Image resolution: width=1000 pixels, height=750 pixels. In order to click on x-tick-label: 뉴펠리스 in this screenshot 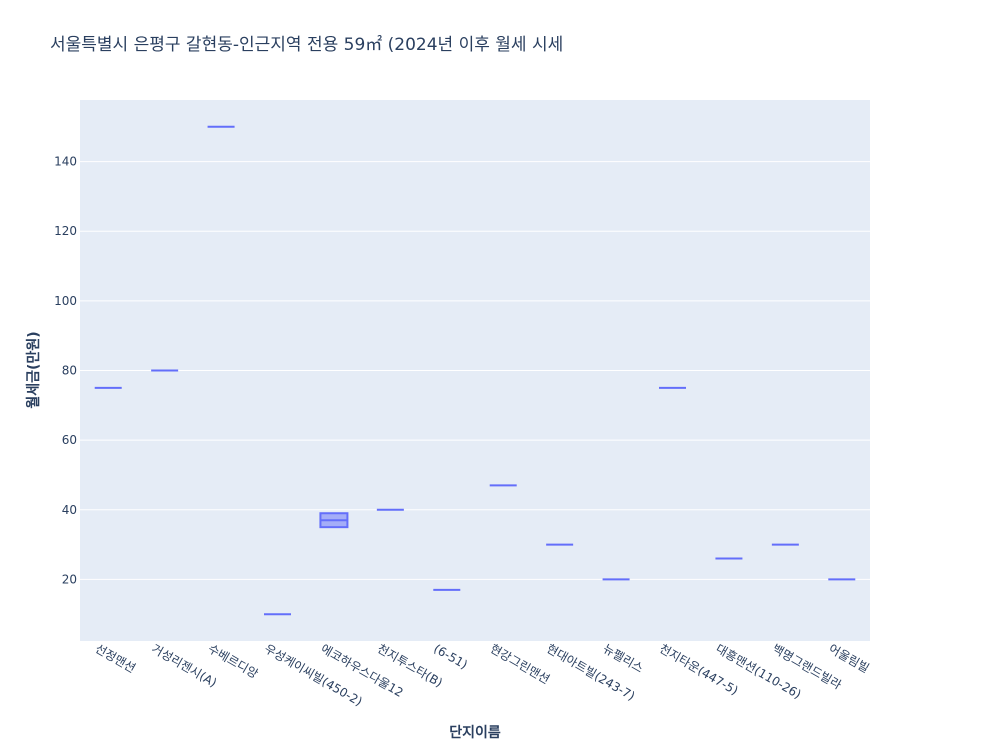, I will do `click(623, 658)`.